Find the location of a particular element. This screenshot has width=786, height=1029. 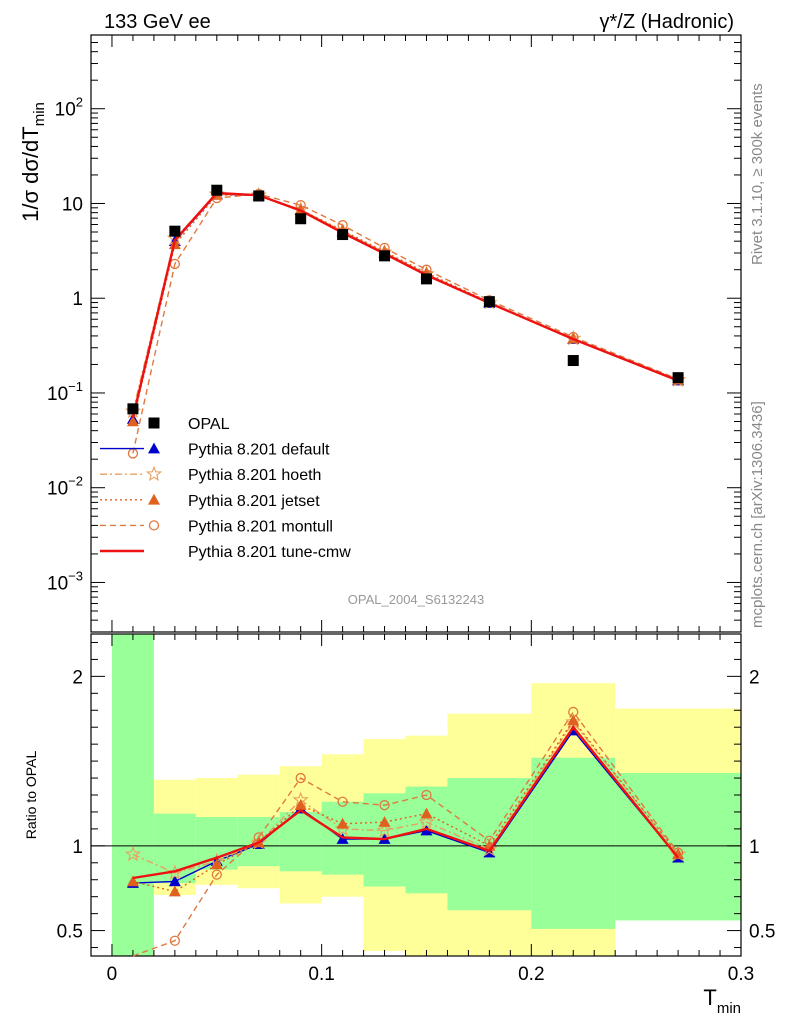

x-axis-label: Tmin is located at coordinates (722, 1001).